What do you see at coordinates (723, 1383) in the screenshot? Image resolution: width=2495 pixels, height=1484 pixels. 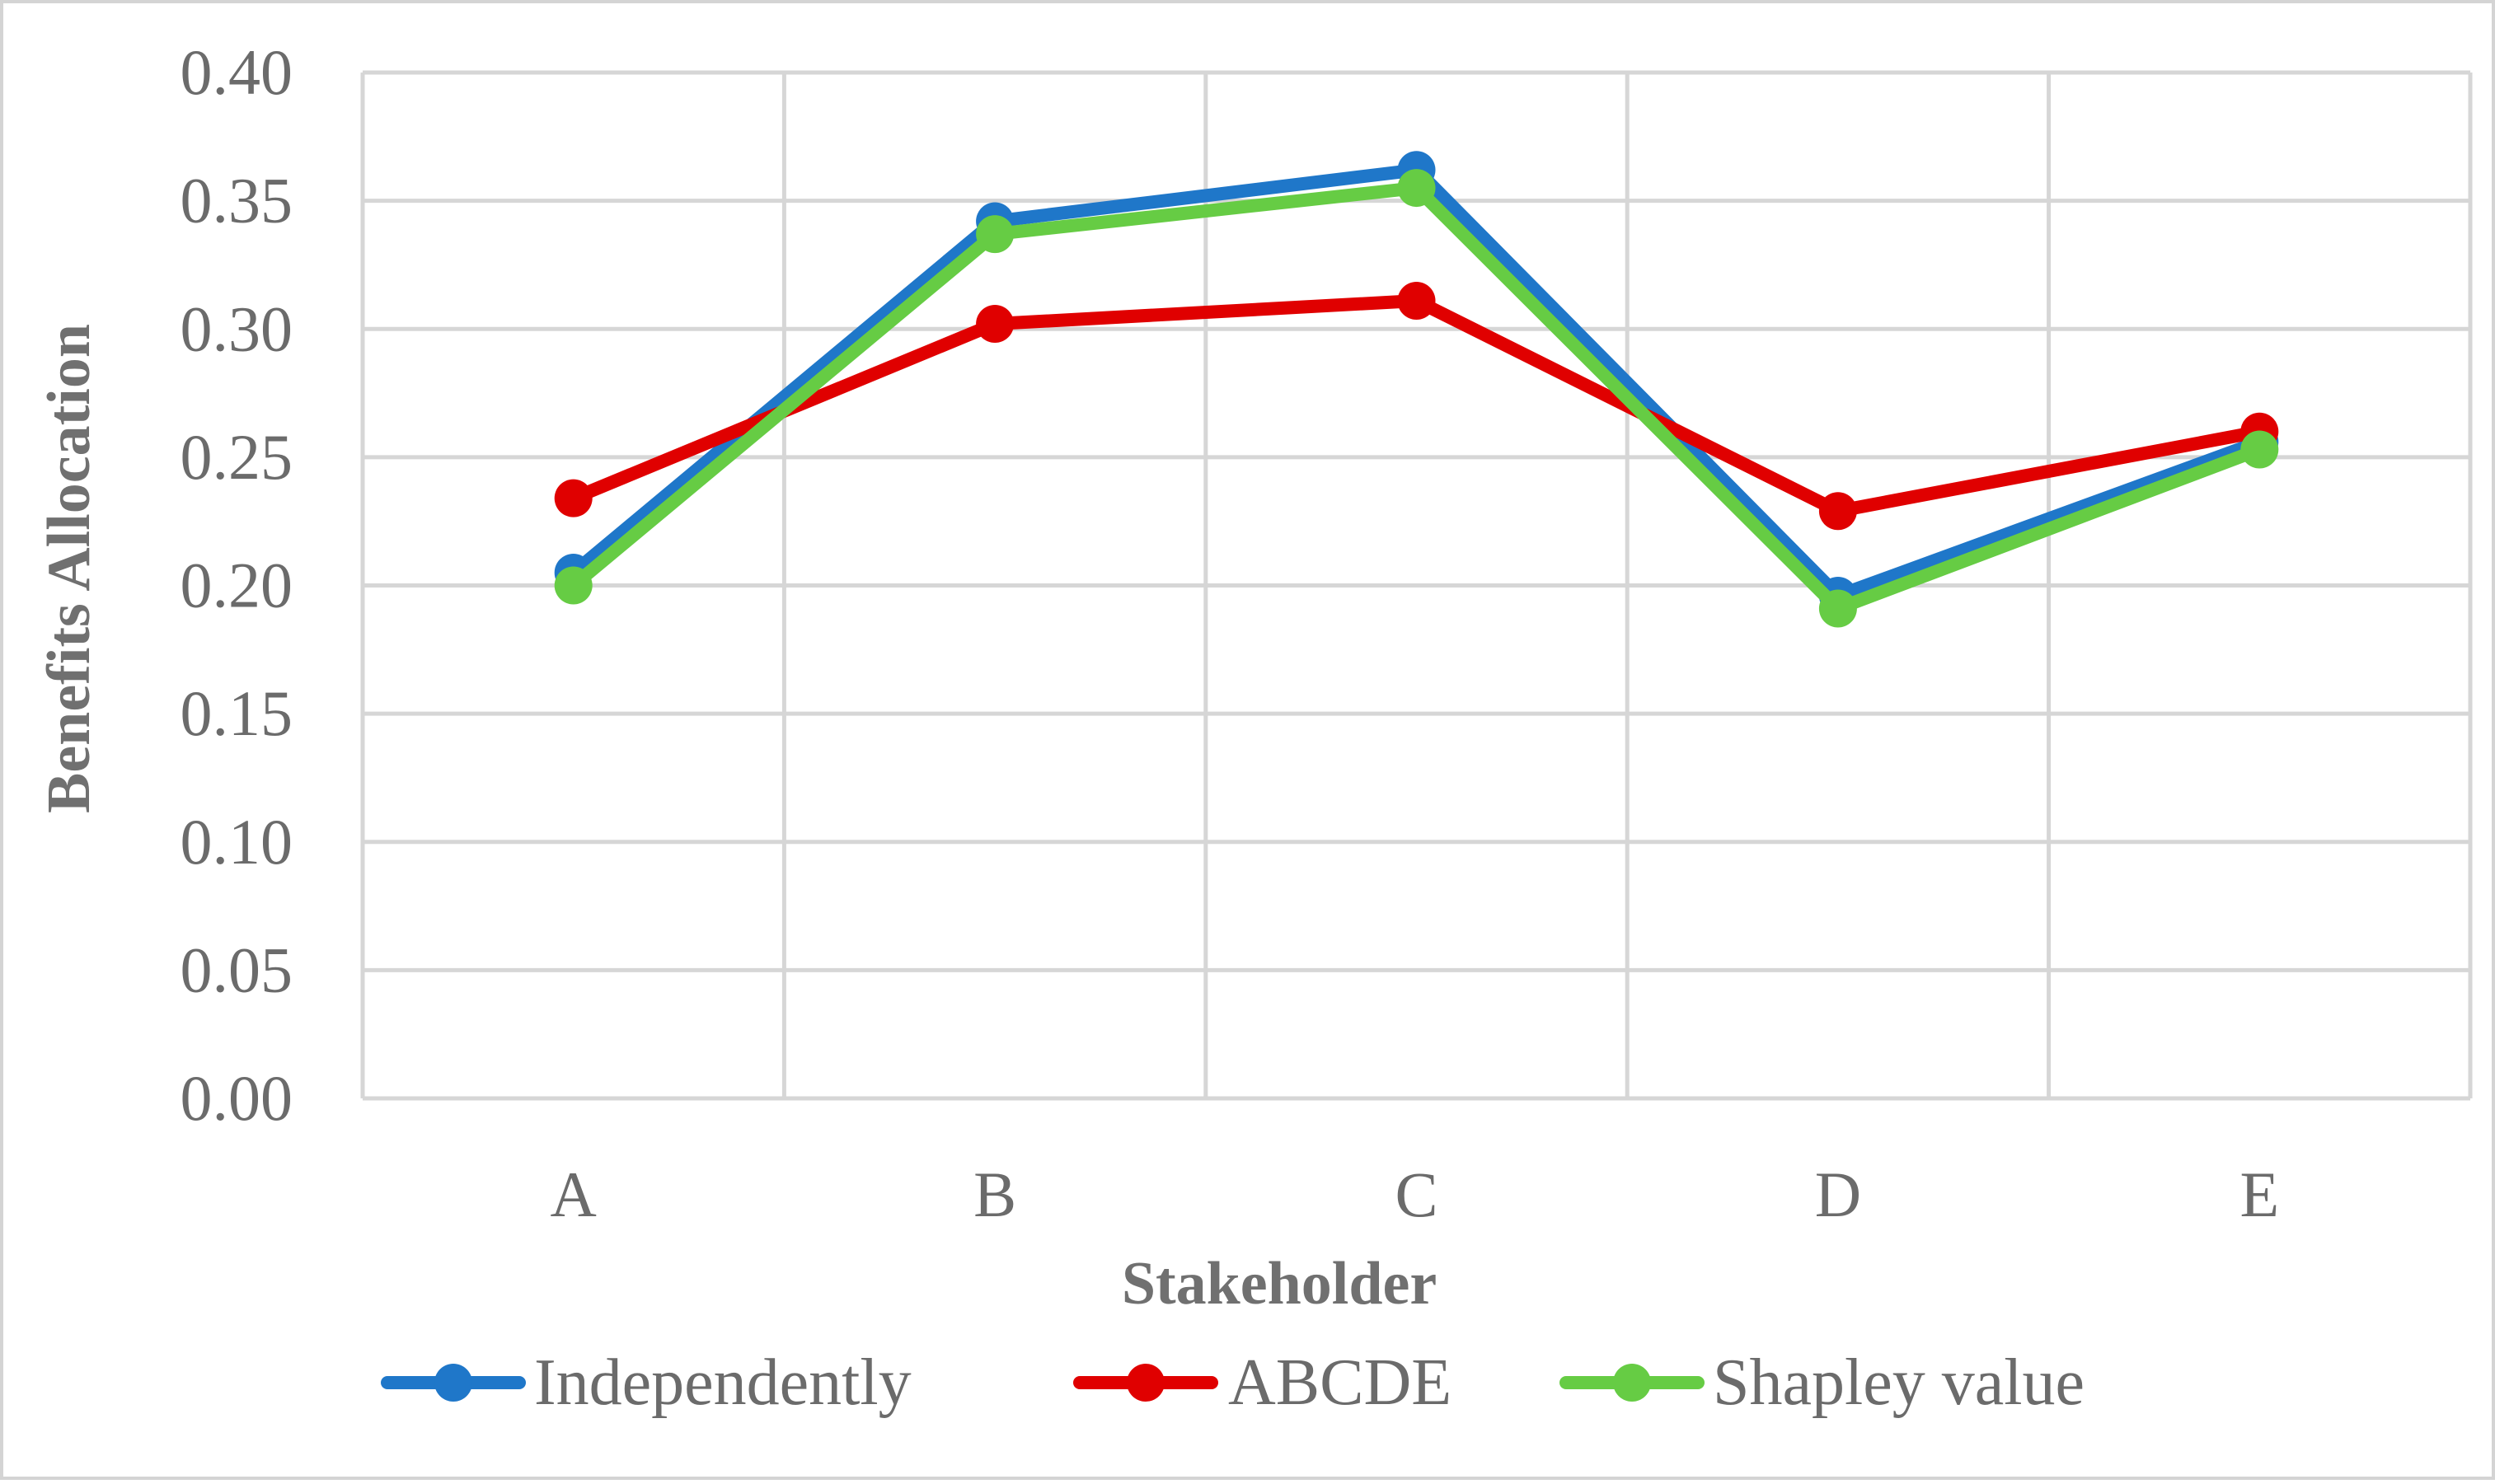 I see `legend-label: Independently` at bounding box center [723, 1383].